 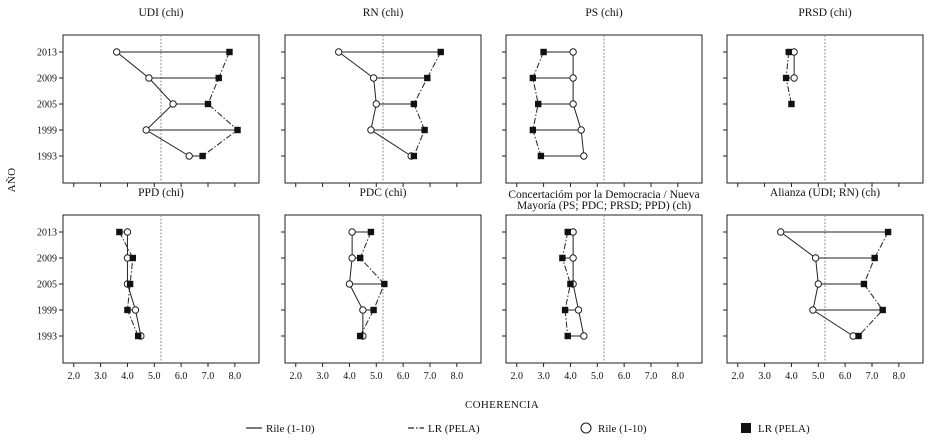 What do you see at coordinates (604, 13) in the screenshot?
I see `panel-title: PS (chi)` at bounding box center [604, 13].